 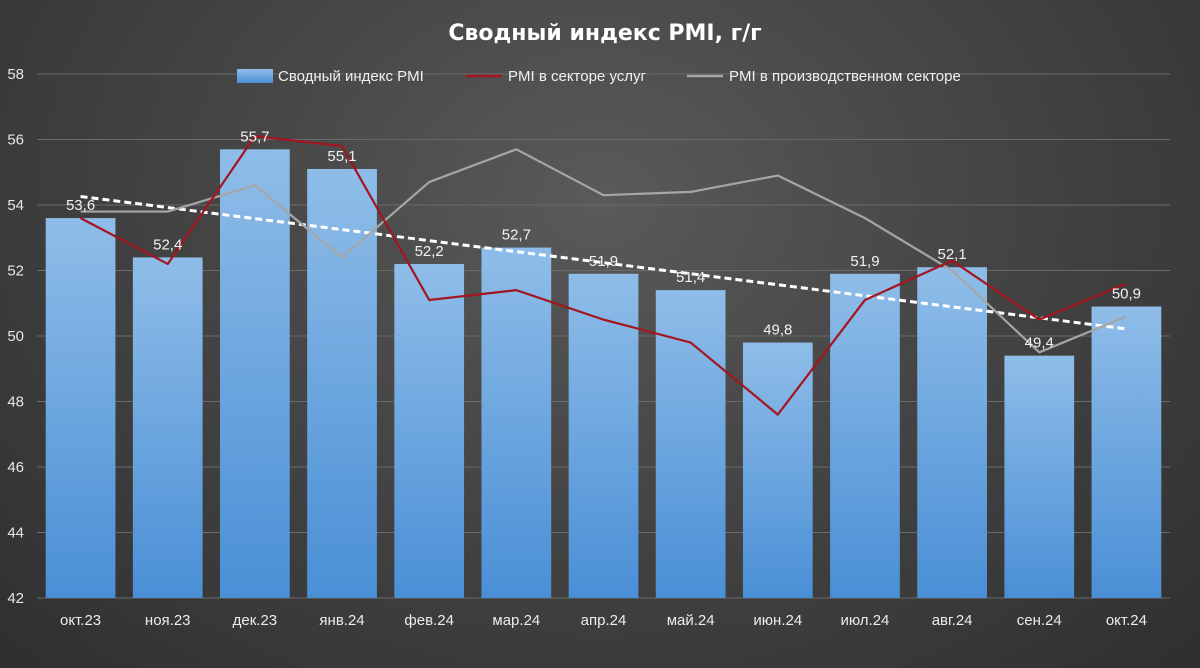 What do you see at coordinates (15, 74) in the screenshot?
I see `y-tick-label: 58` at bounding box center [15, 74].